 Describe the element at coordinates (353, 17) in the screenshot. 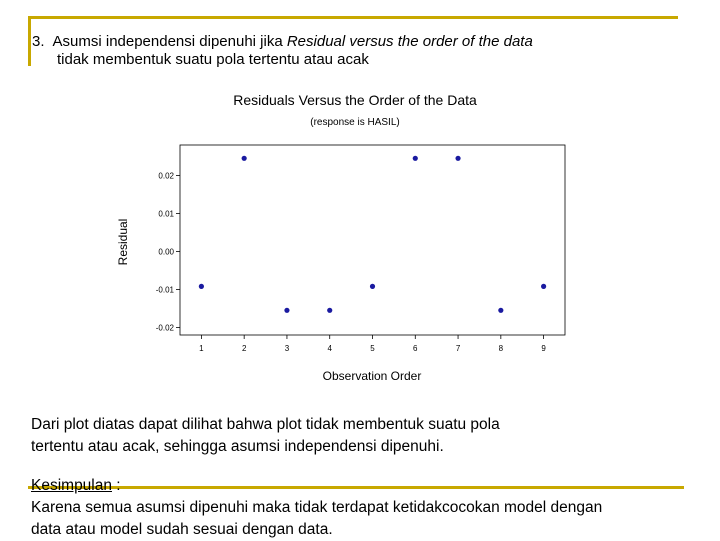

I see `top-border-line` at that location.